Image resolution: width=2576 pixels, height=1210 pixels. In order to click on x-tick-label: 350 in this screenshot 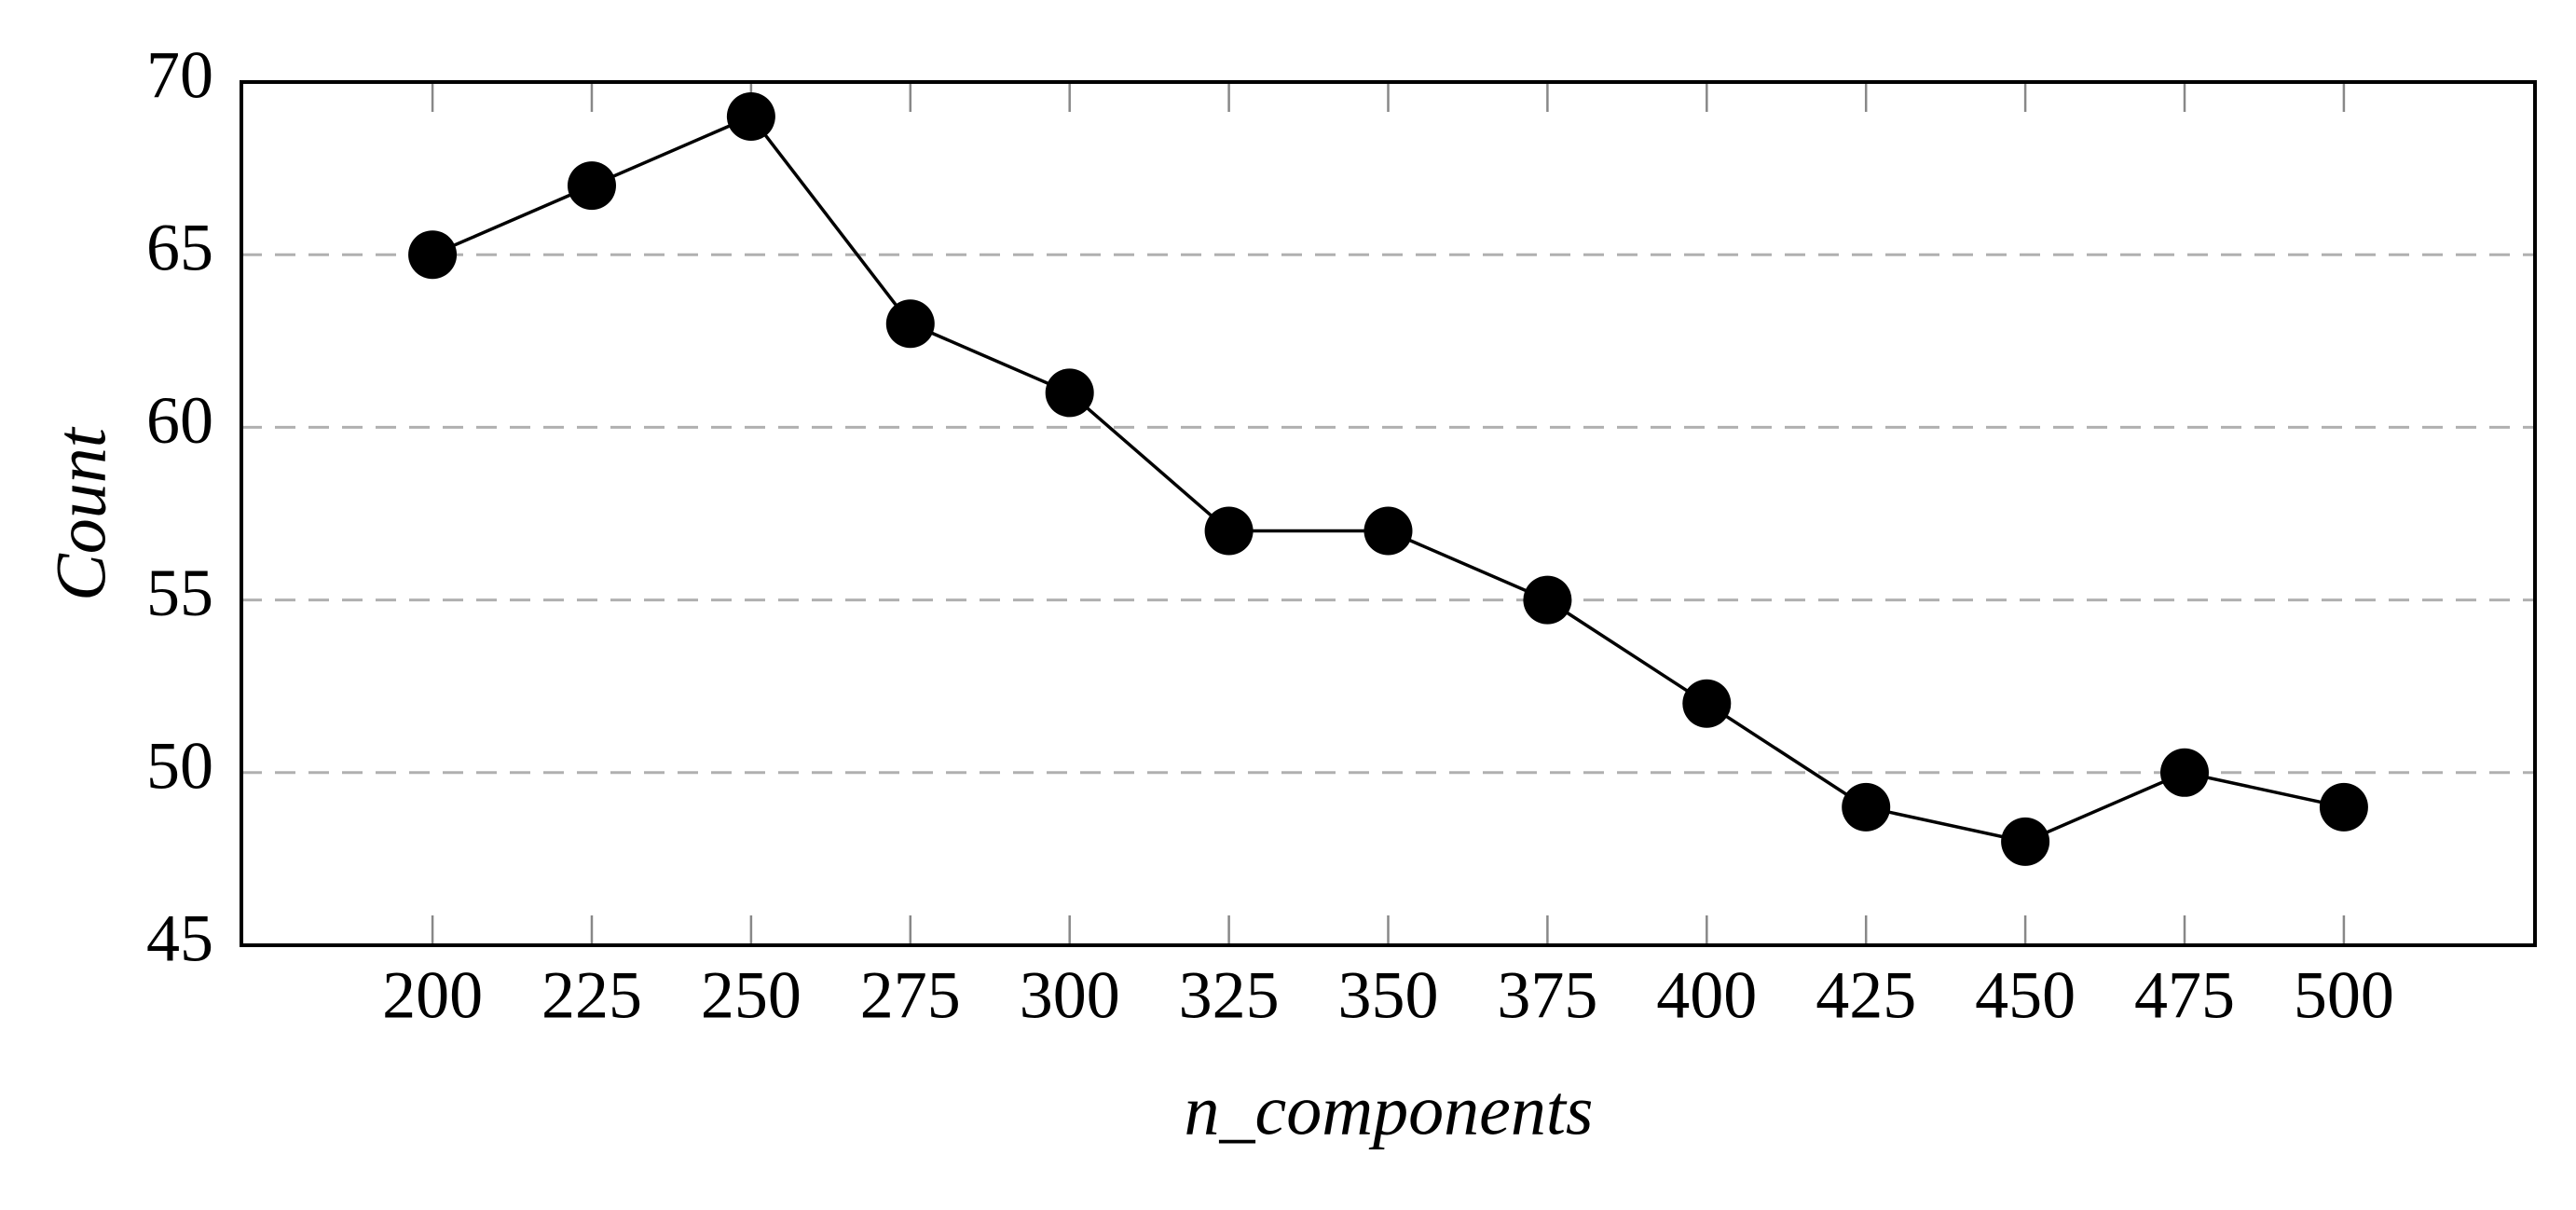, I will do `click(1388, 995)`.